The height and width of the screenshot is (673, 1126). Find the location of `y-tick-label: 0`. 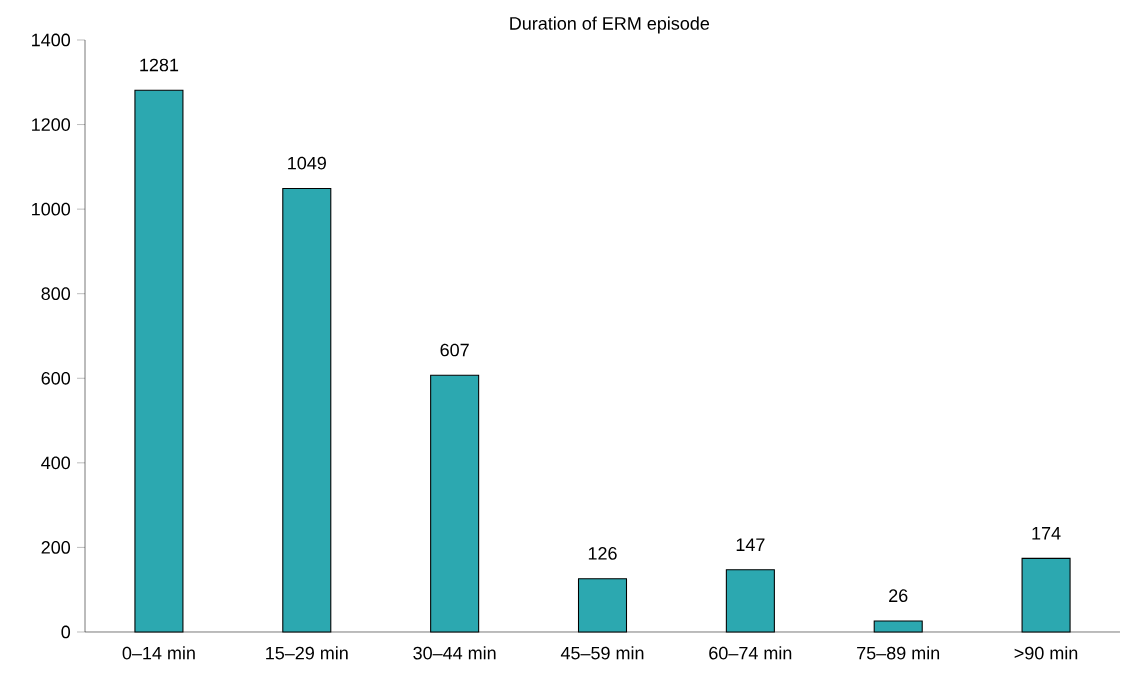

y-tick-label: 0 is located at coordinates (66, 632).